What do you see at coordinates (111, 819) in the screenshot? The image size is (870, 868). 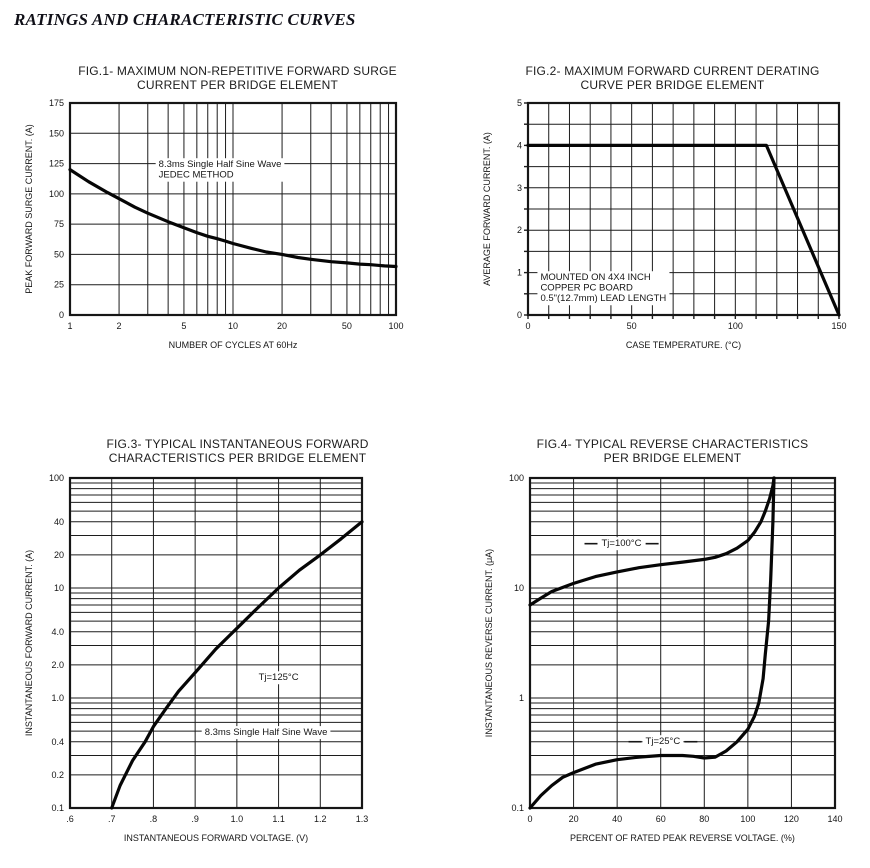 I see `svg-text: .7` at bounding box center [111, 819].